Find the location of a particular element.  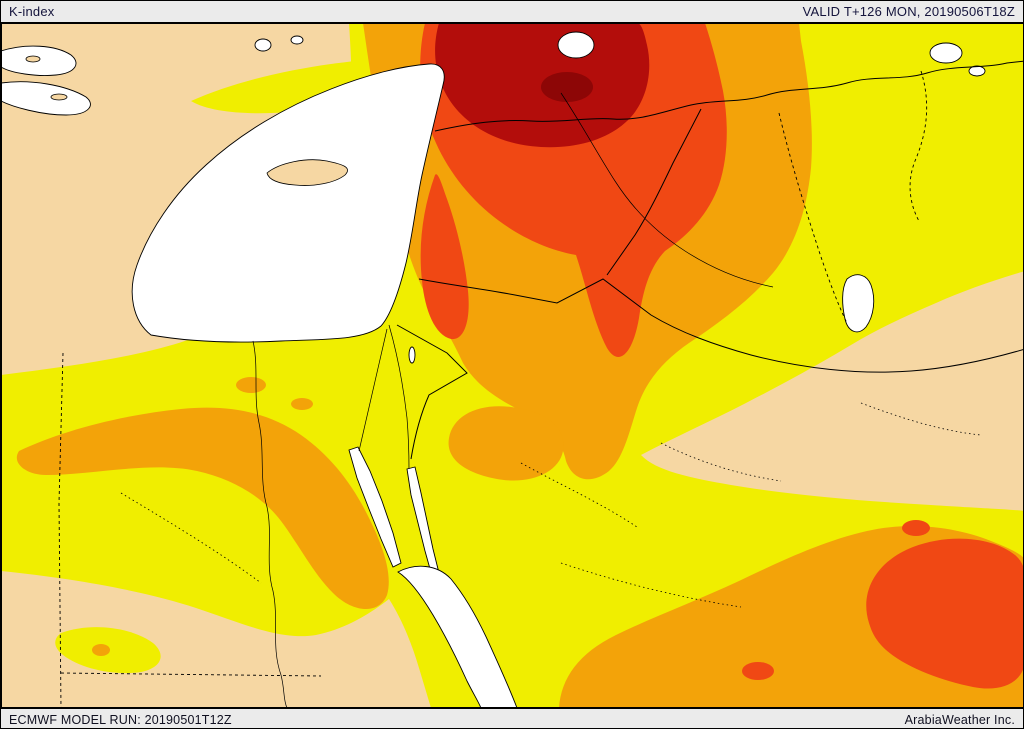

contour-red-levant-arm is located at coordinates (444, 257).